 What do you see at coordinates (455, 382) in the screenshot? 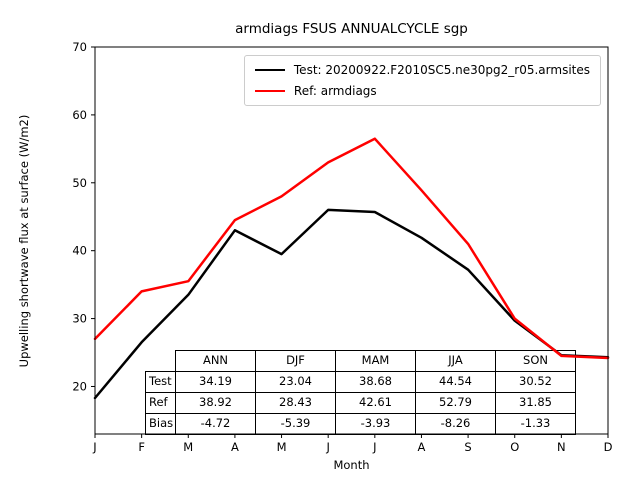
I see `table-cell: 44.54` at bounding box center [455, 382].